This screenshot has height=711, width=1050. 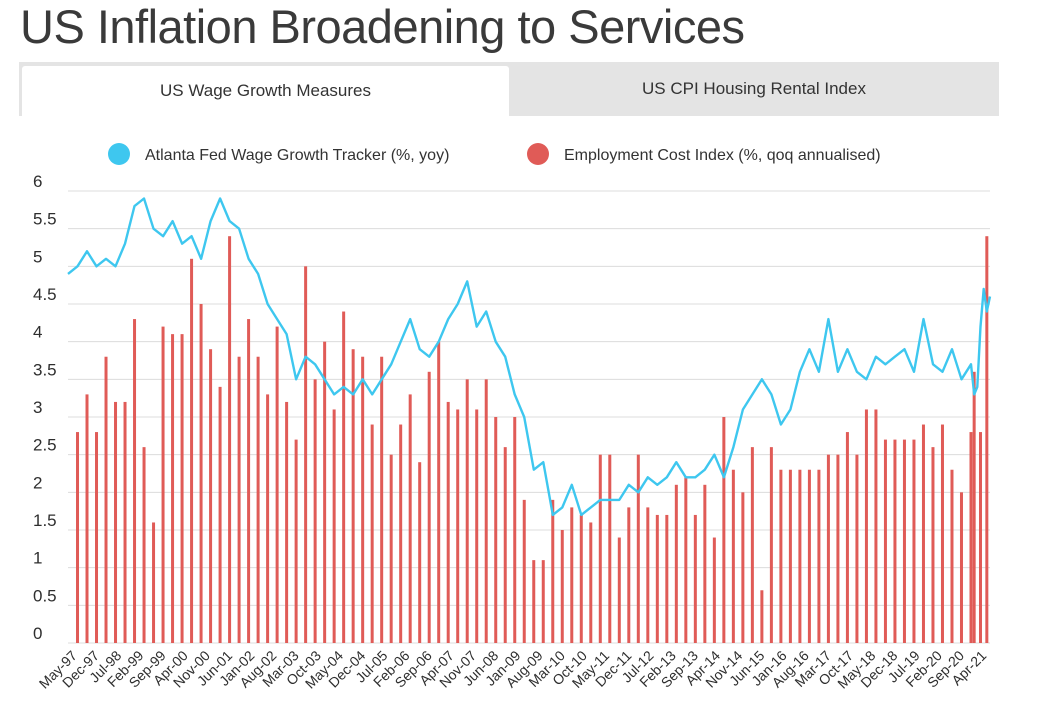 What do you see at coordinates (37, 407) in the screenshot?
I see `y-tick-label: 3` at bounding box center [37, 407].